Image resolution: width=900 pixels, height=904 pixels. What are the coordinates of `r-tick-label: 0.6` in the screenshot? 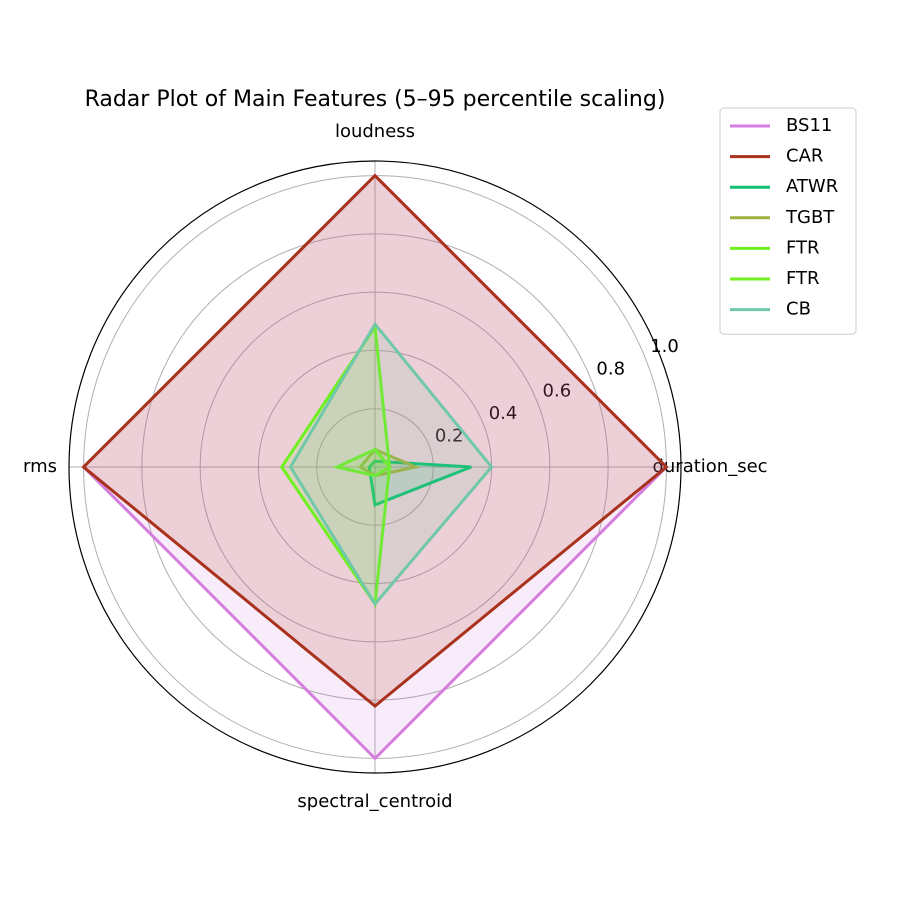 It's located at (557, 391).